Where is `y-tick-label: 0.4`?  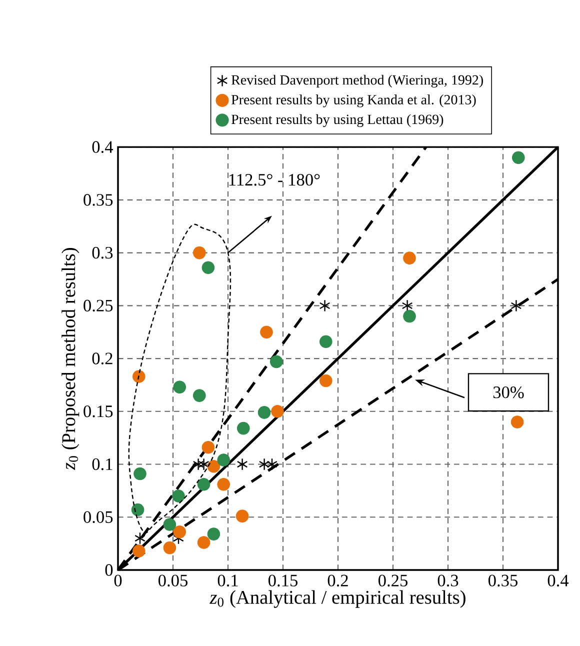 y-tick-label: 0.4 is located at coordinates (103, 147).